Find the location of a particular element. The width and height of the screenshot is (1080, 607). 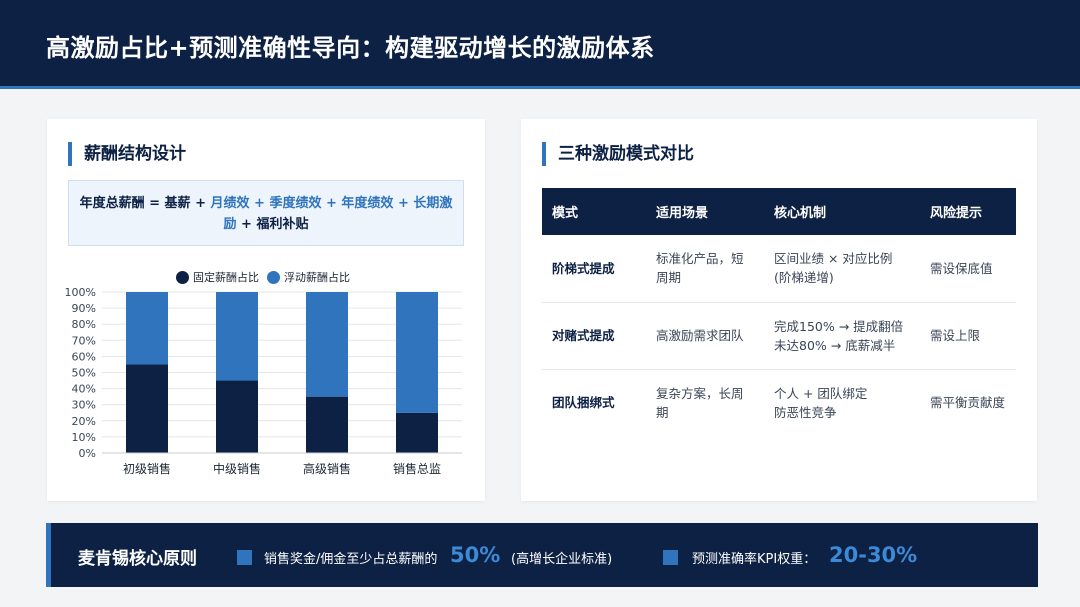

cell-risk: 需平衡贡献度 is located at coordinates (968, 403).